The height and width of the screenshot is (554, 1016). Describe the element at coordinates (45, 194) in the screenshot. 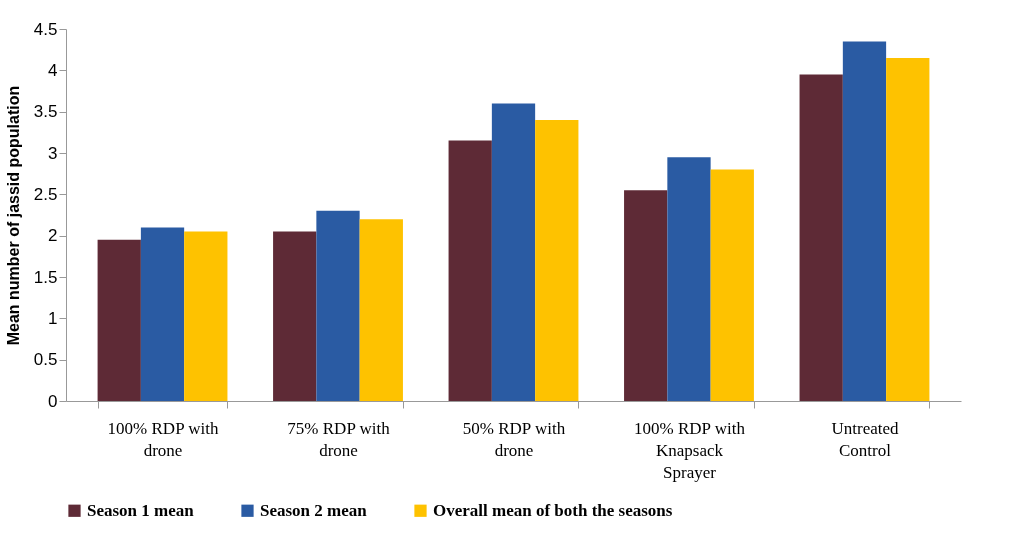

I see `y-tick-label: 2.5` at that location.